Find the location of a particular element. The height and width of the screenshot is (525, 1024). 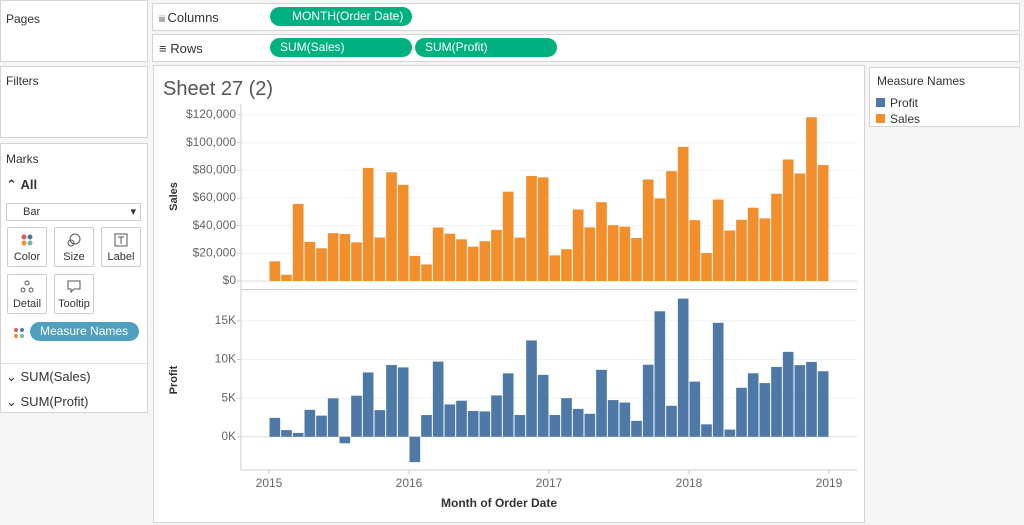

icon: ≡ is located at coordinates (165, 48).